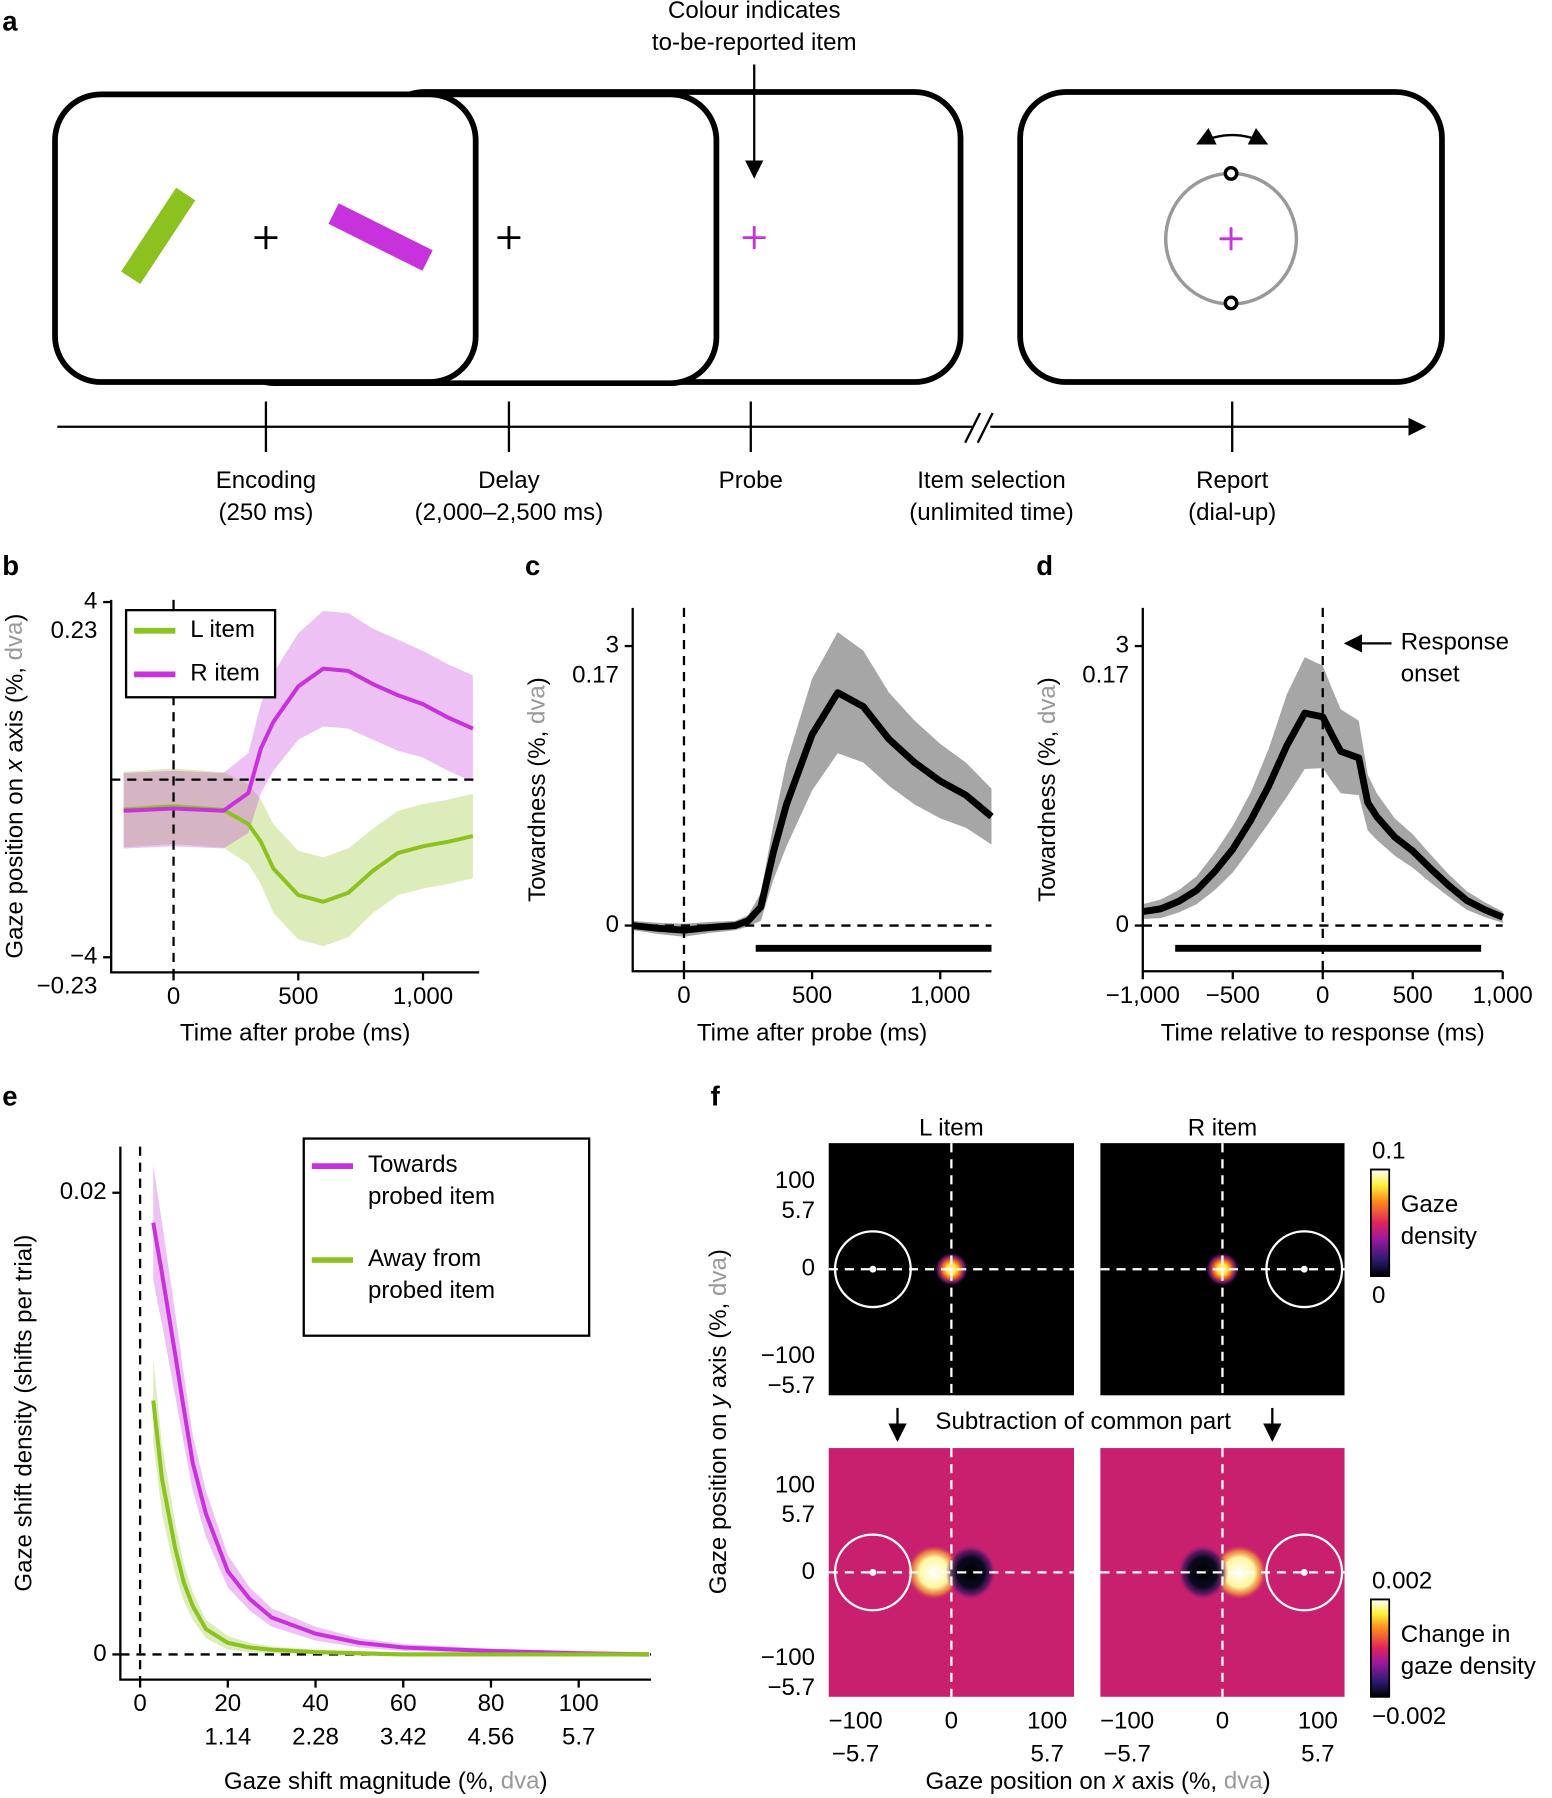 This screenshot has height=1798, width=1552. Describe the element at coordinates (491, 1736) in the screenshot. I see `x2-tick-label: 4.56` at that location.